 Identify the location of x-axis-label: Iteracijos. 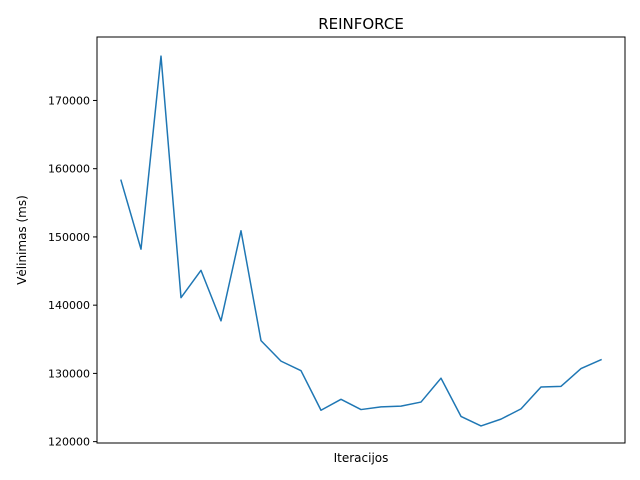
(361, 458).